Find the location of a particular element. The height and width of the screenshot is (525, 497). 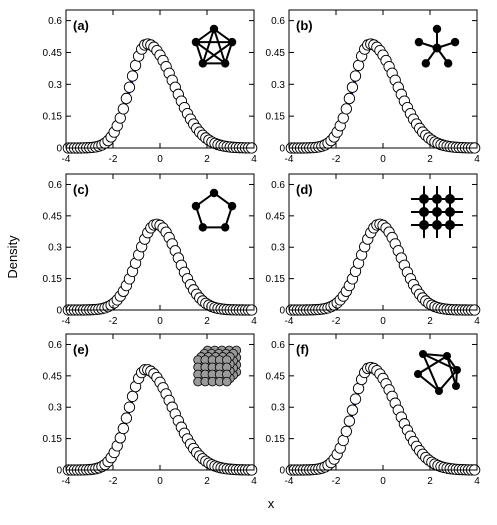

panel-2: -4 -2 0 2 4 0 0.15 0.3 0.45 0.6 (b) is located at coordinates (373, 87).